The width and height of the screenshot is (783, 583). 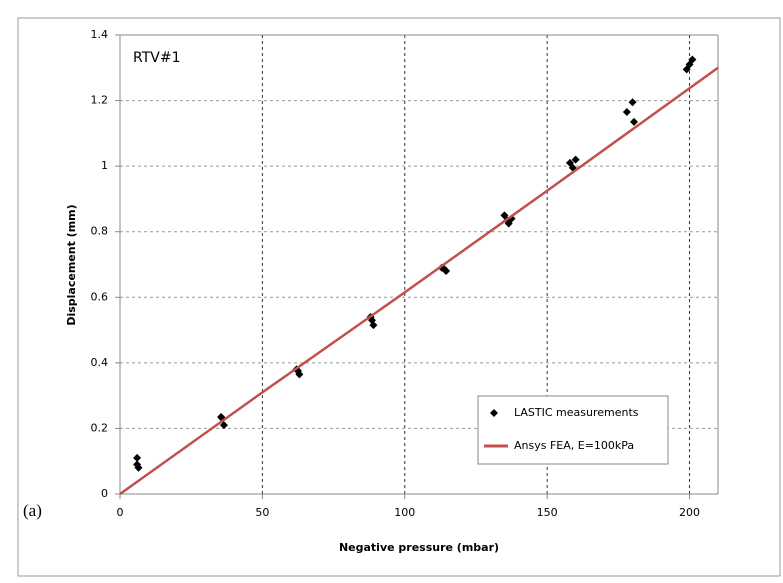 I want to click on annotation: RTV#1, so click(x=156, y=58).